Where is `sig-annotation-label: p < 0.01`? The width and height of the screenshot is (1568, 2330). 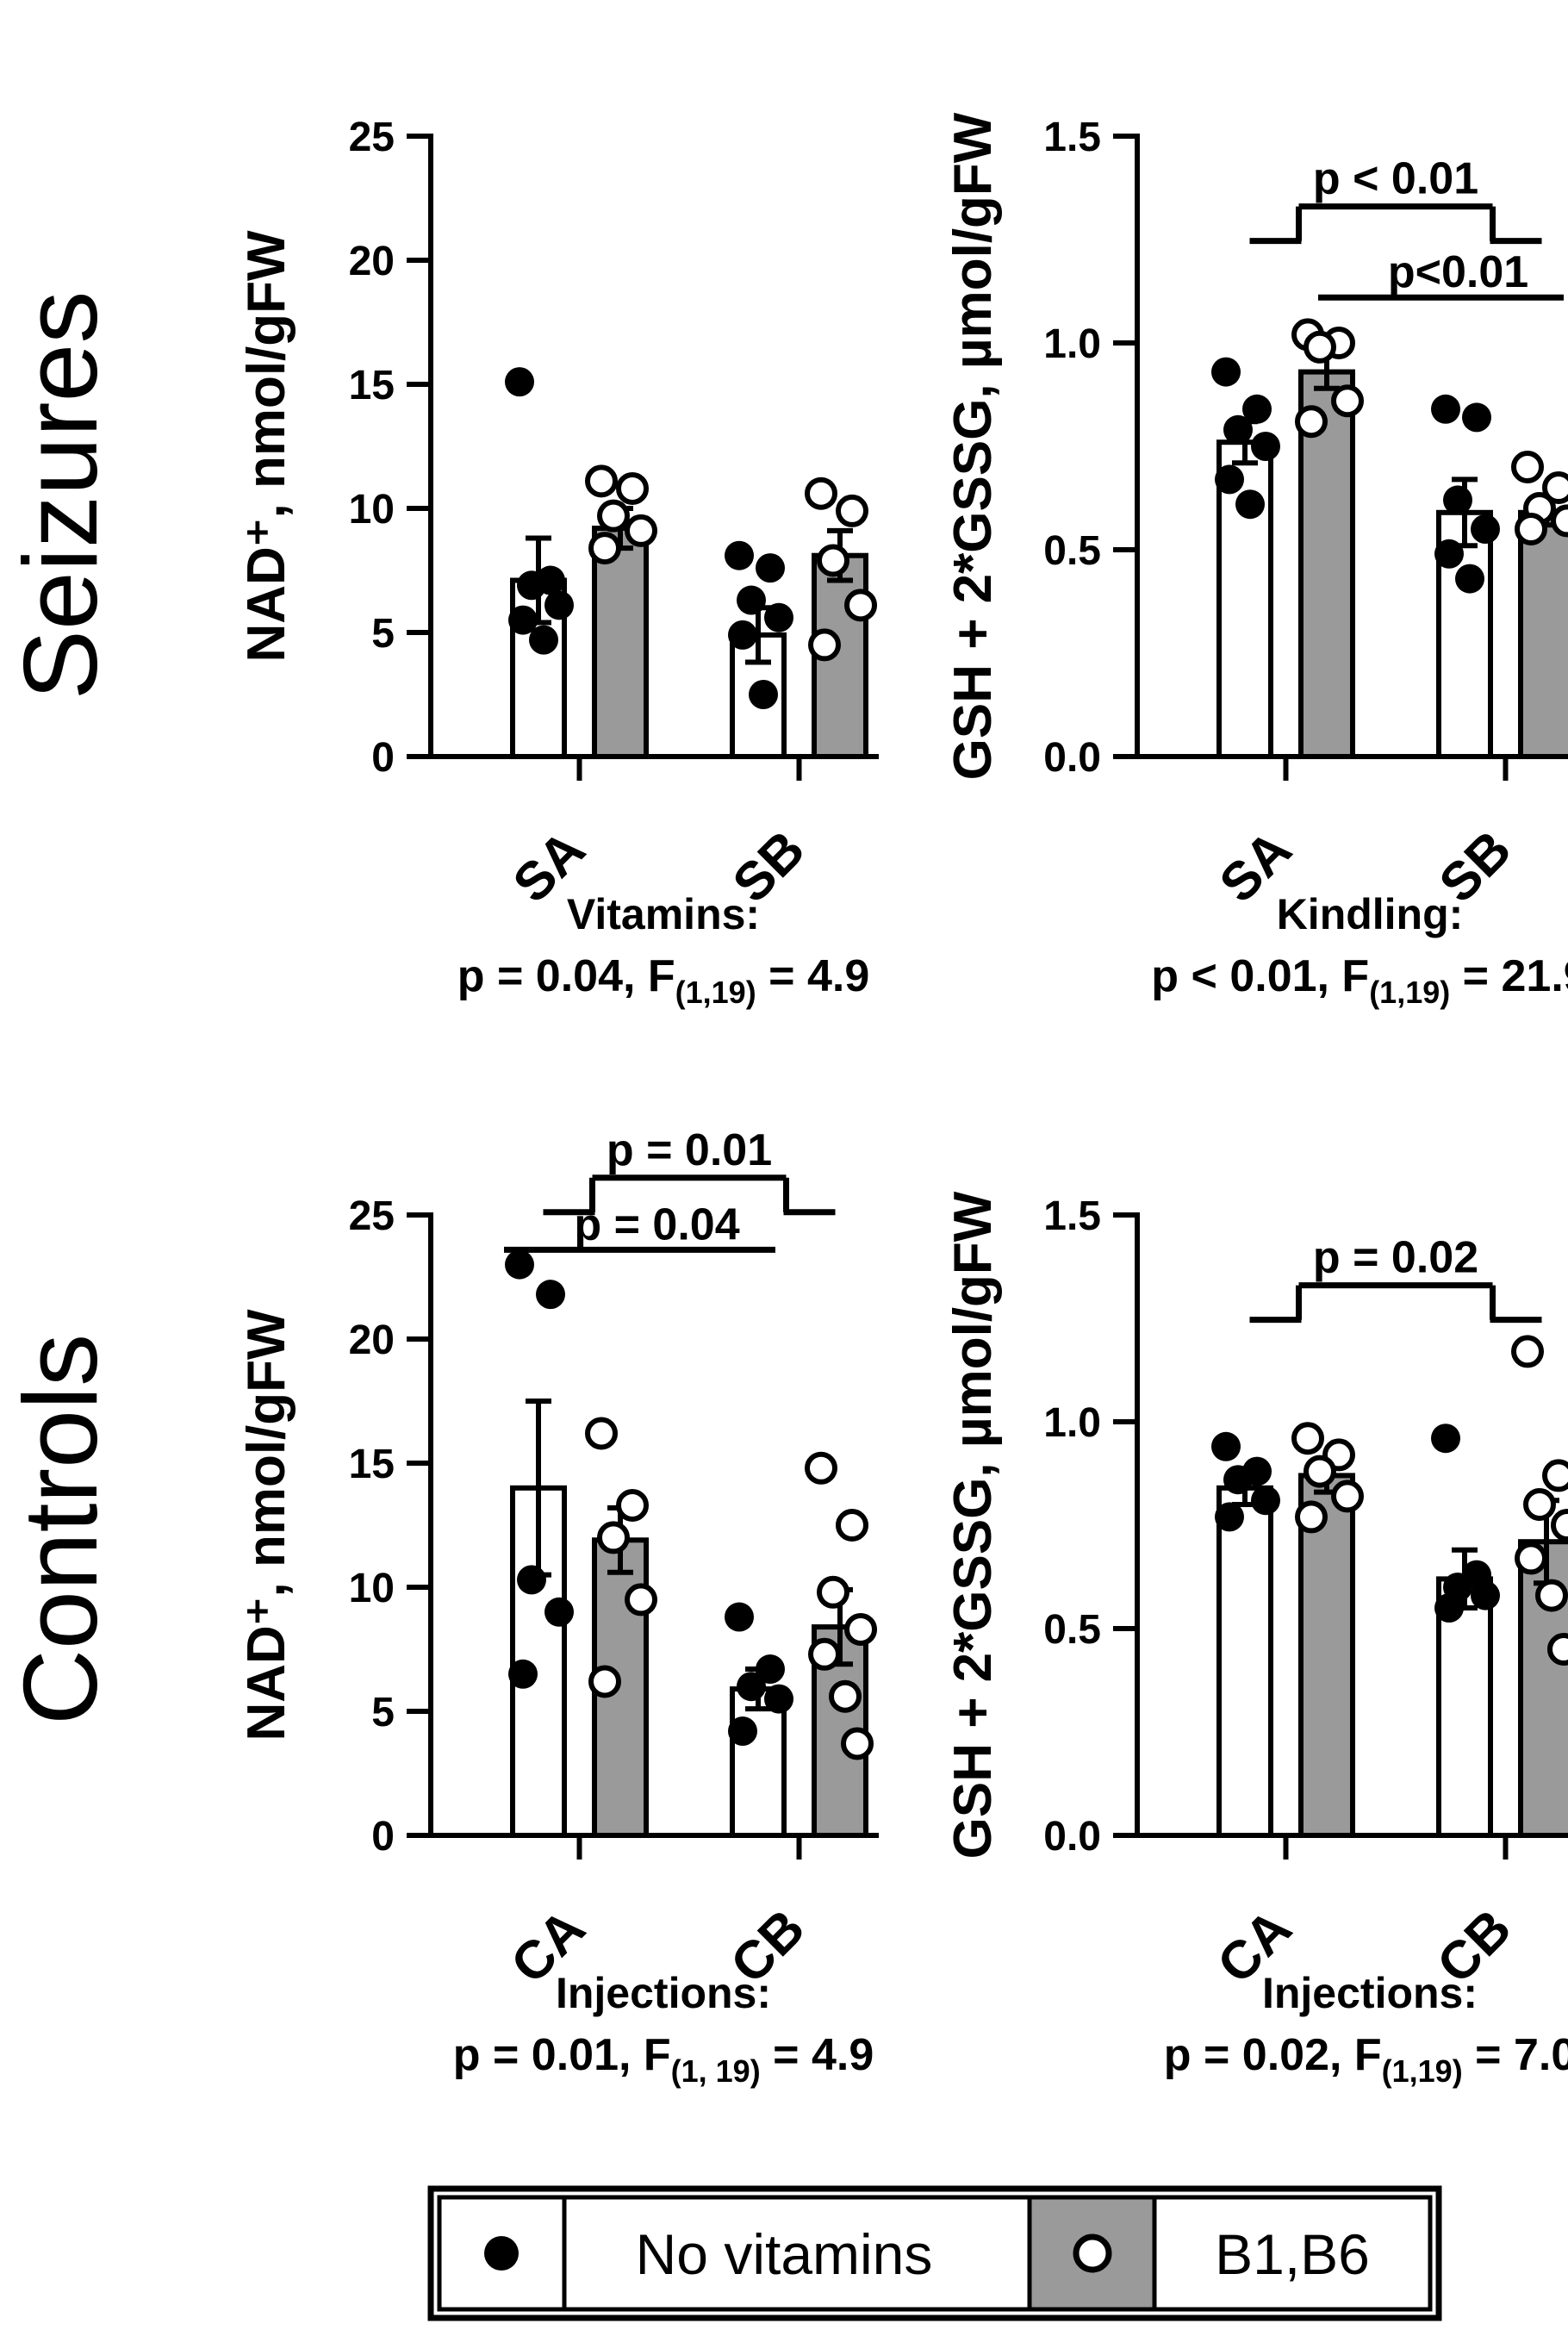 sig-annotation-label: p < 0.01 is located at coordinates (1396, 179).